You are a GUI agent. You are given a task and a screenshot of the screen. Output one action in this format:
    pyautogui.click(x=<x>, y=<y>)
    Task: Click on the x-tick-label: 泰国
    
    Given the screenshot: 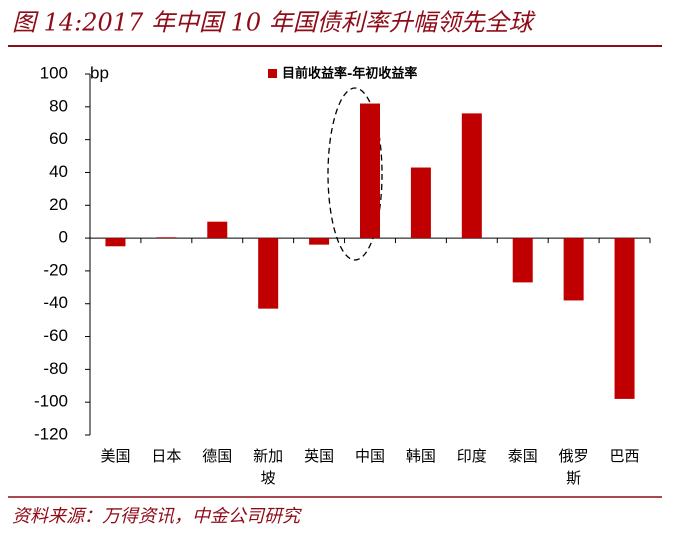 What is the action you would take?
    pyautogui.click(x=523, y=456)
    